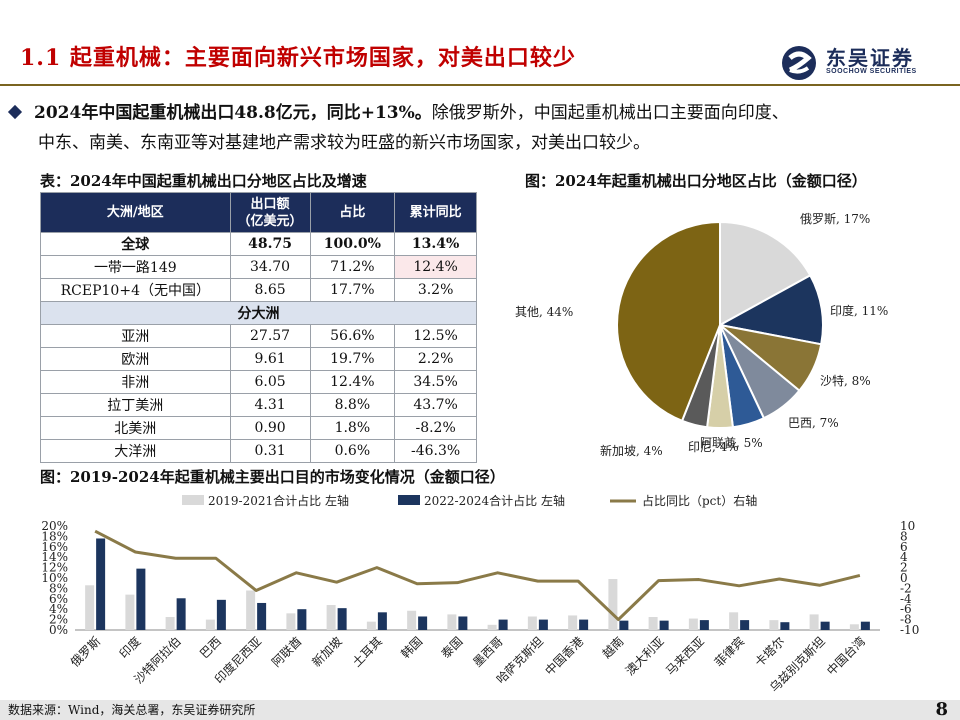 The width and height of the screenshot is (960, 720). Describe the element at coordinates (904, 578) in the screenshot. I see `y-right-tick-label: 0` at that location.